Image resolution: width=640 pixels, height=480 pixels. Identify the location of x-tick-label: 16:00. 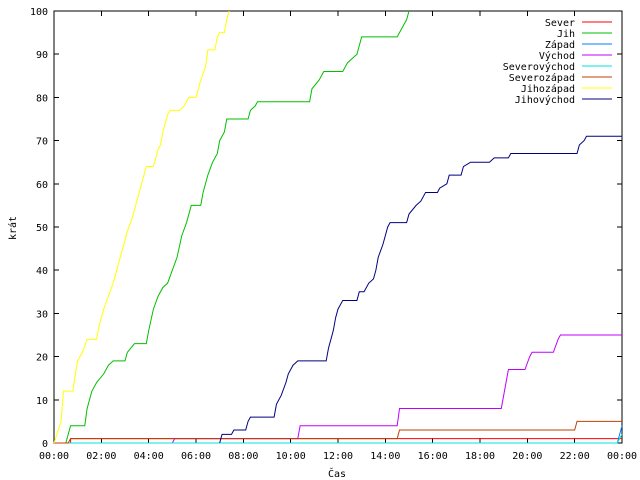
(433, 456).